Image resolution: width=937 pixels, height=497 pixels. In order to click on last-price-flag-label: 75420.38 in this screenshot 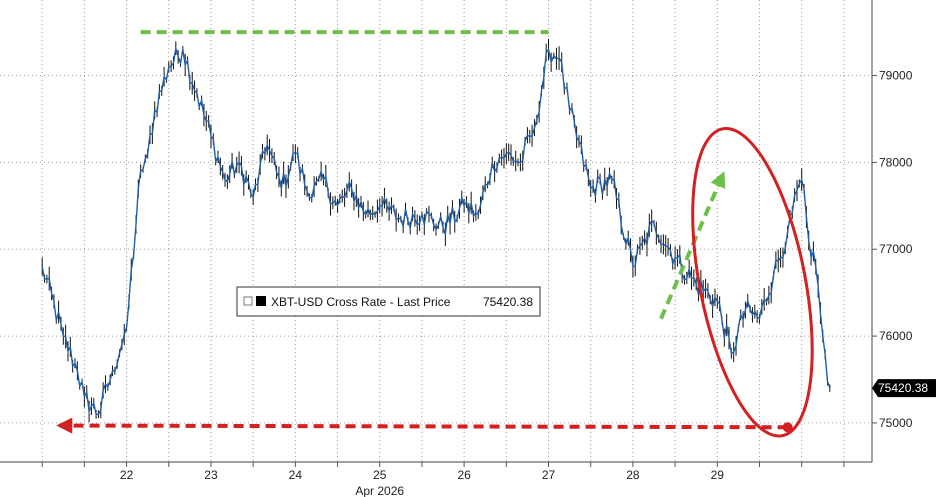, I will do `click(903, 388)`.